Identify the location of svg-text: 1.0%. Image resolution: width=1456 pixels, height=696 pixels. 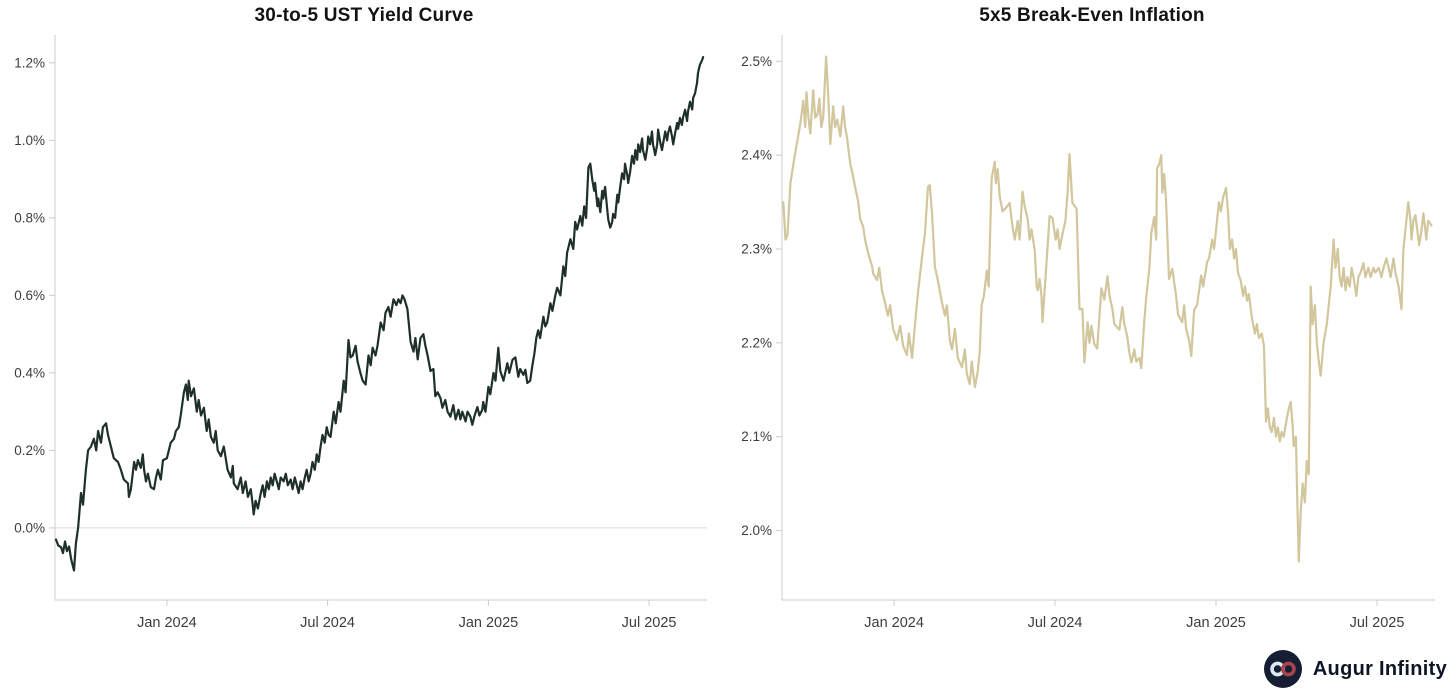
(29, 140).